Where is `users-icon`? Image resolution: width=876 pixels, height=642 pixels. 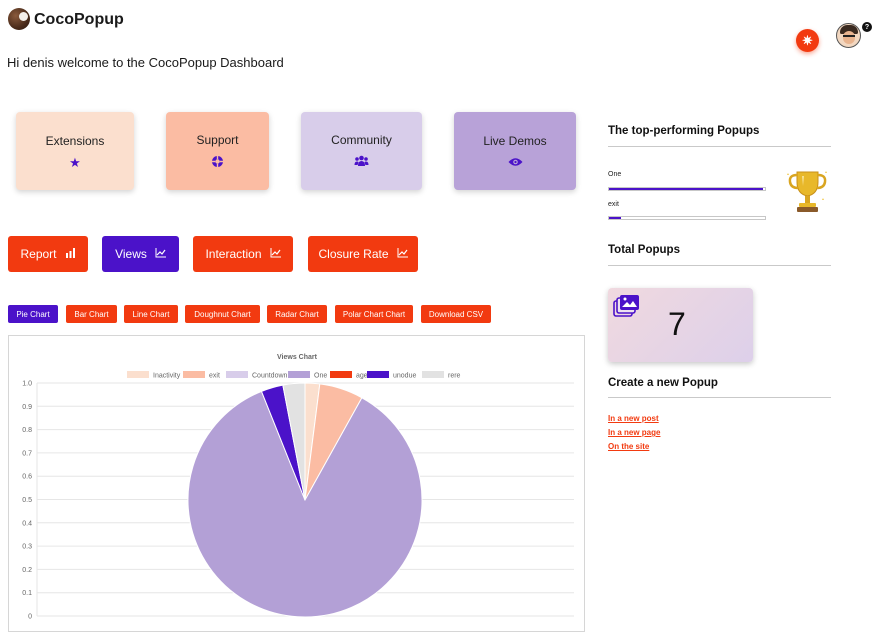
users-icon is located at coordinates (361, 162).